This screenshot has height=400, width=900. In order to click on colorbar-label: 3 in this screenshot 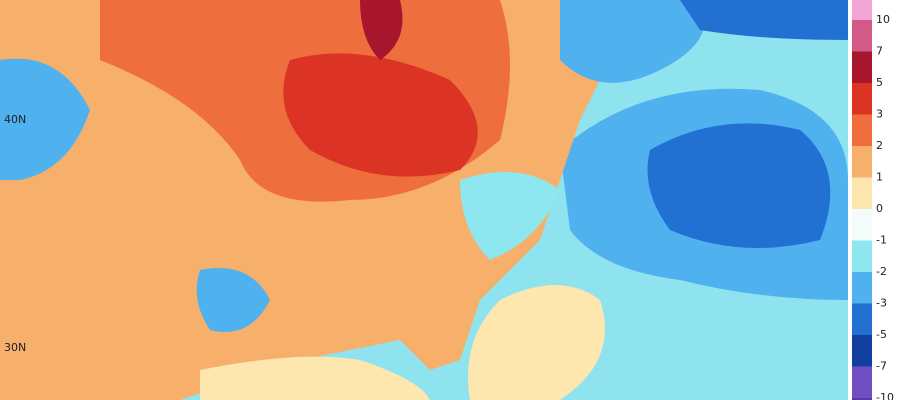, I will do `click(879, 114)`.